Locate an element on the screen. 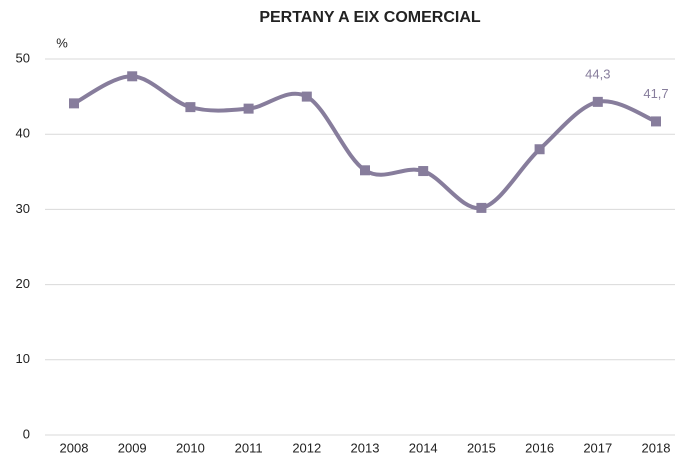 This screenshot has height=457, width=675. data-label: 41,7 is located at coordinates (655, 93).